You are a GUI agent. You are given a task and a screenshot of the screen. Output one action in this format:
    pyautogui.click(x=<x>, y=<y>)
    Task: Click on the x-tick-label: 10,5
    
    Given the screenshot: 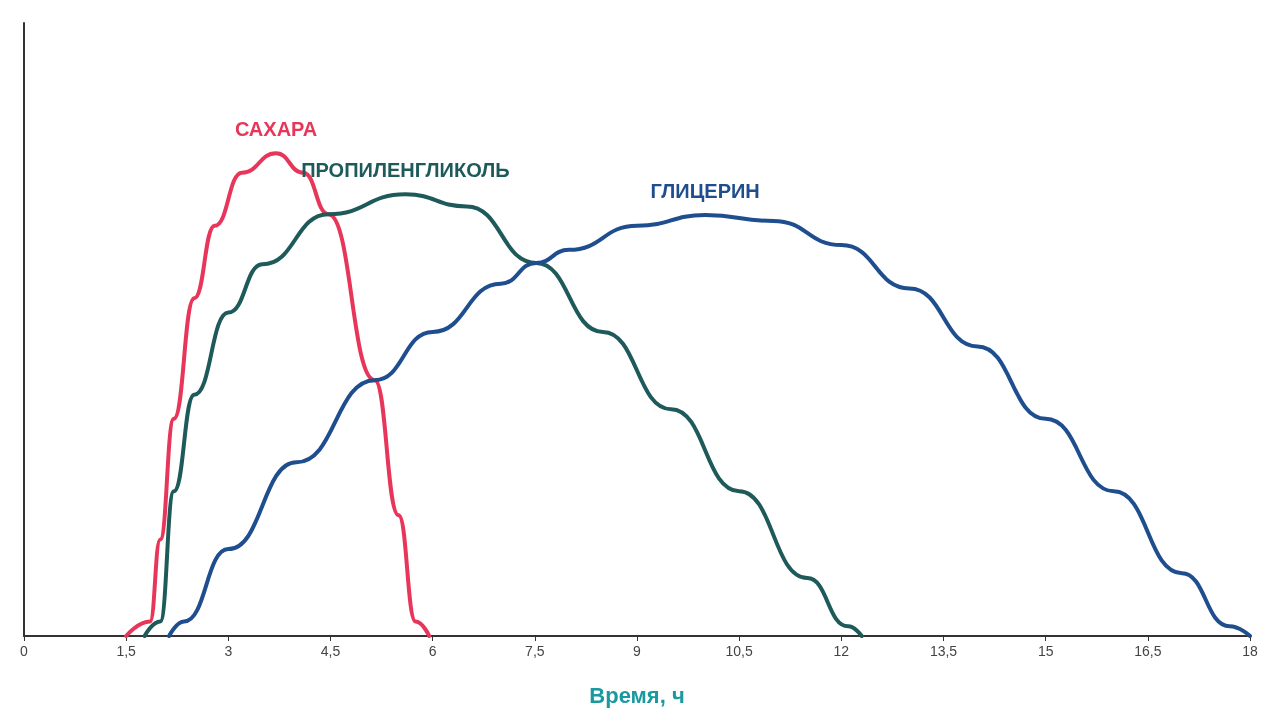 What is the action you would take?
    pyautogui.click(x=739, y=651)
    